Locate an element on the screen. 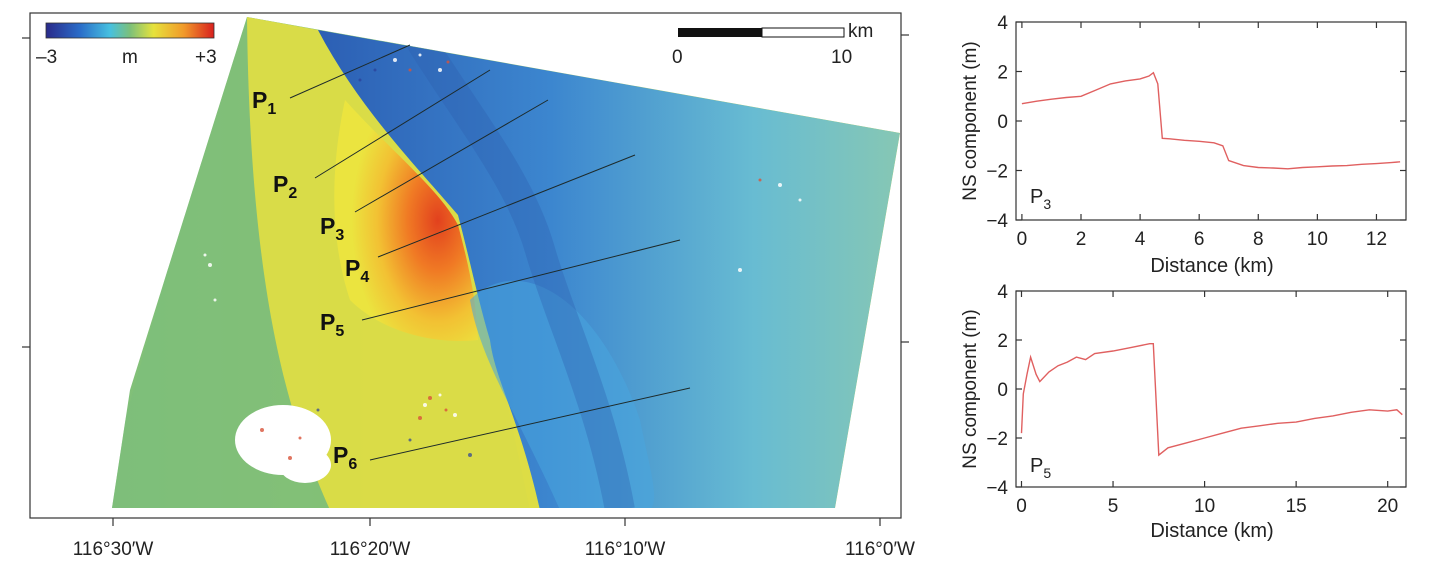  x-tick-label: 2 is located at coordinates (1081, 239).